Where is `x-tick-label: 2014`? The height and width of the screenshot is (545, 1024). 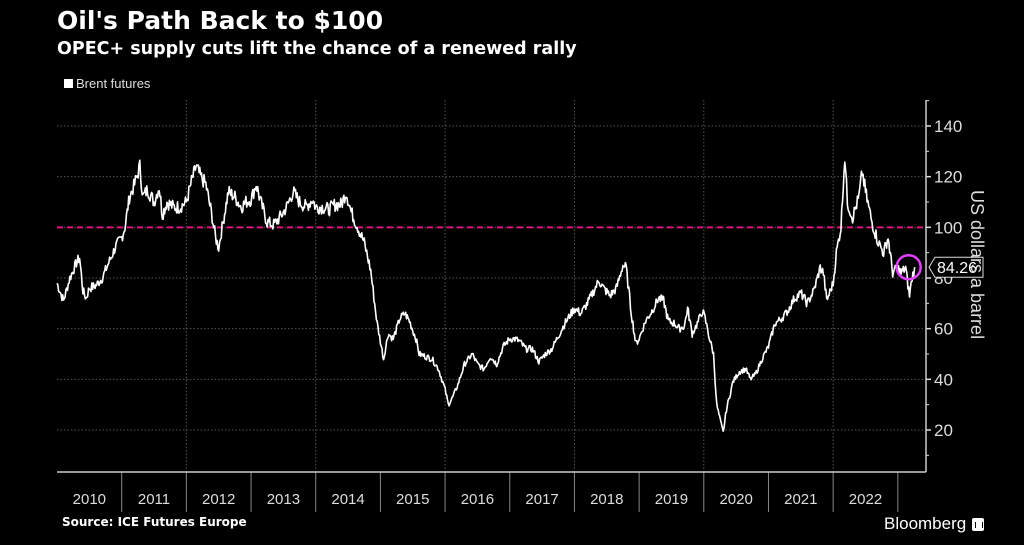 x-tick-label: 2014 is located at coordinates (347, 499).